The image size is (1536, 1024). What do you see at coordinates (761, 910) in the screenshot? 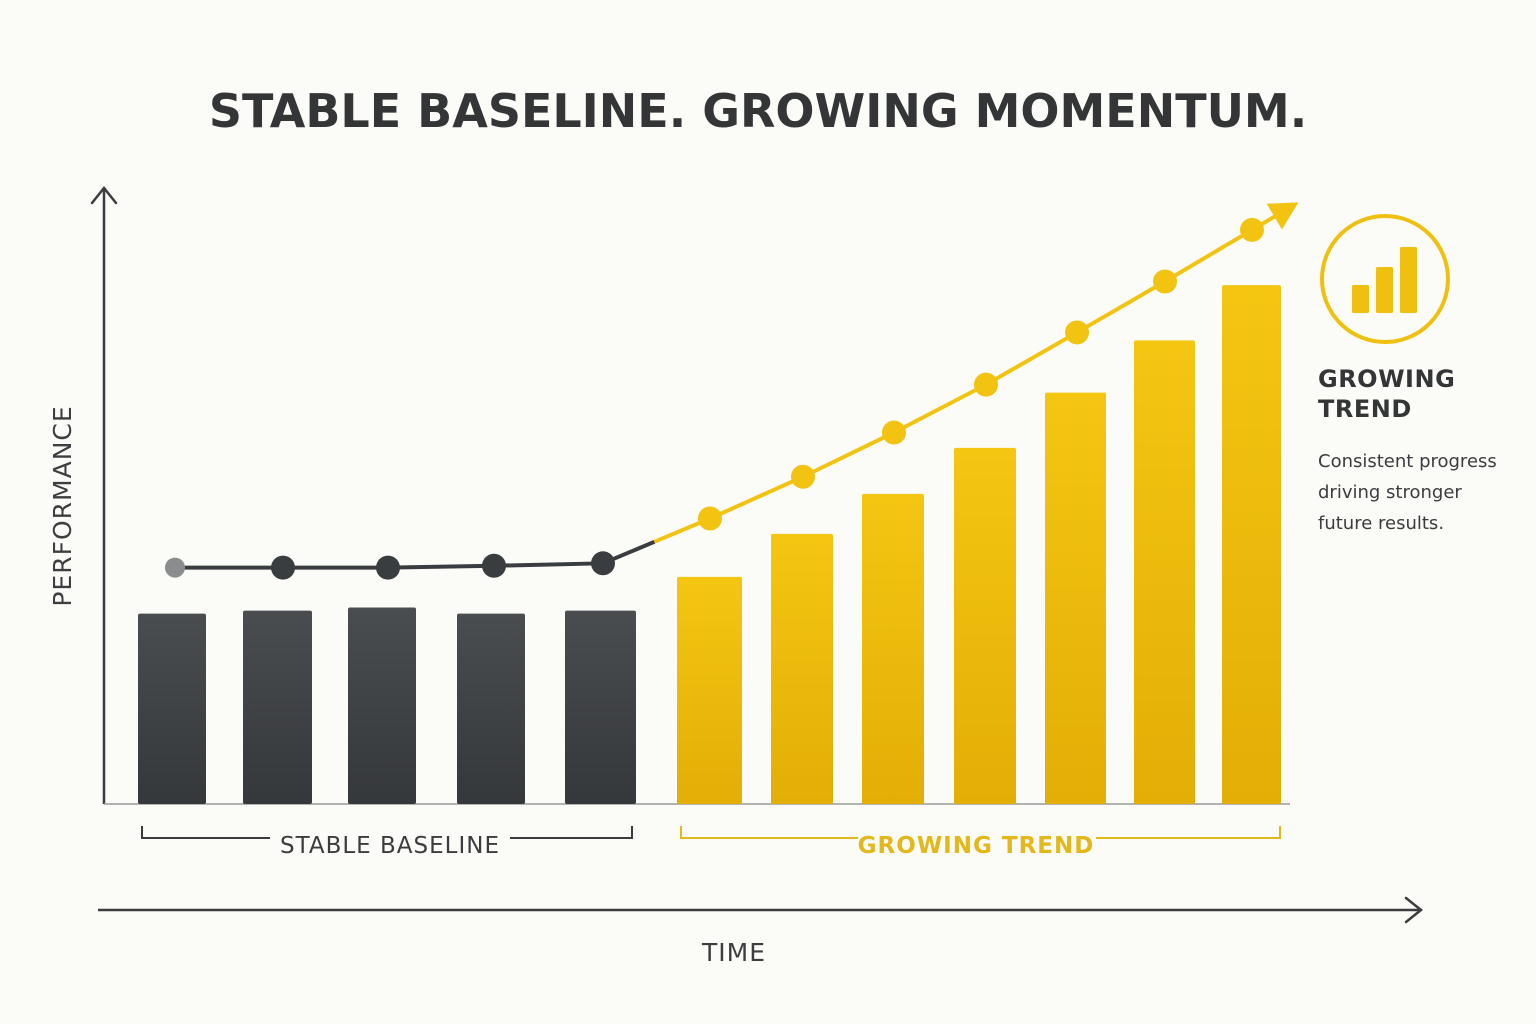
I see `x-axis` at bounding box center [761, 910].